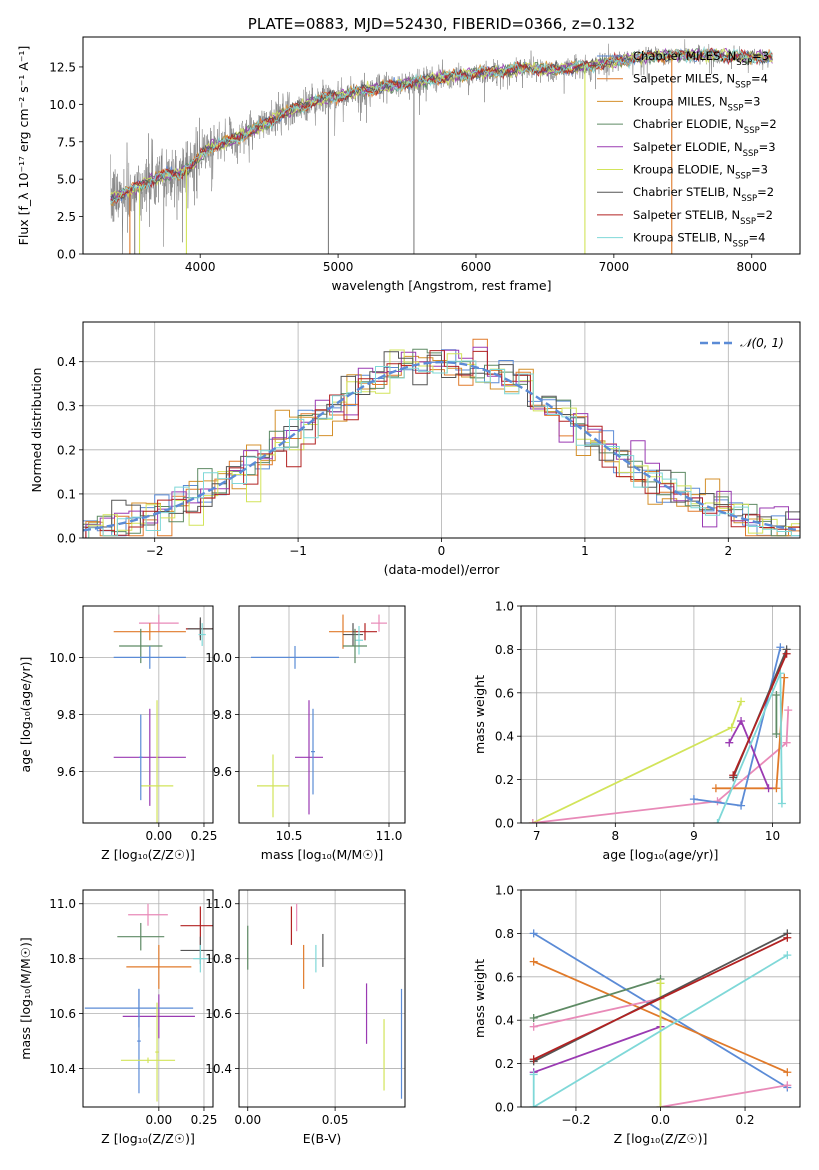  Describe the element at coordinates (504, 607) in the screenshot. I see `y-tick-label: 1.0` at that location.